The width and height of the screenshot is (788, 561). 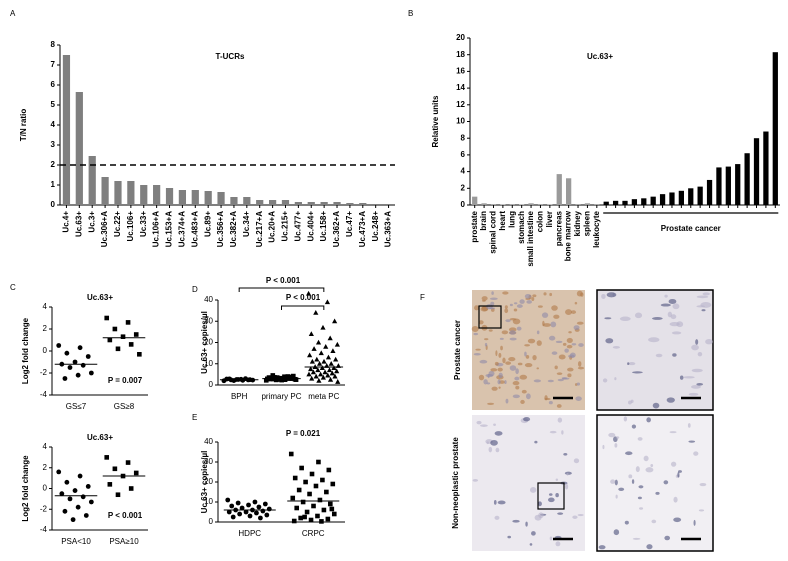 What do you see at coordinates (310, 226) in the screenshot?
I see `x-tick-label: Uc.404+` at bounding box center [310, 226].